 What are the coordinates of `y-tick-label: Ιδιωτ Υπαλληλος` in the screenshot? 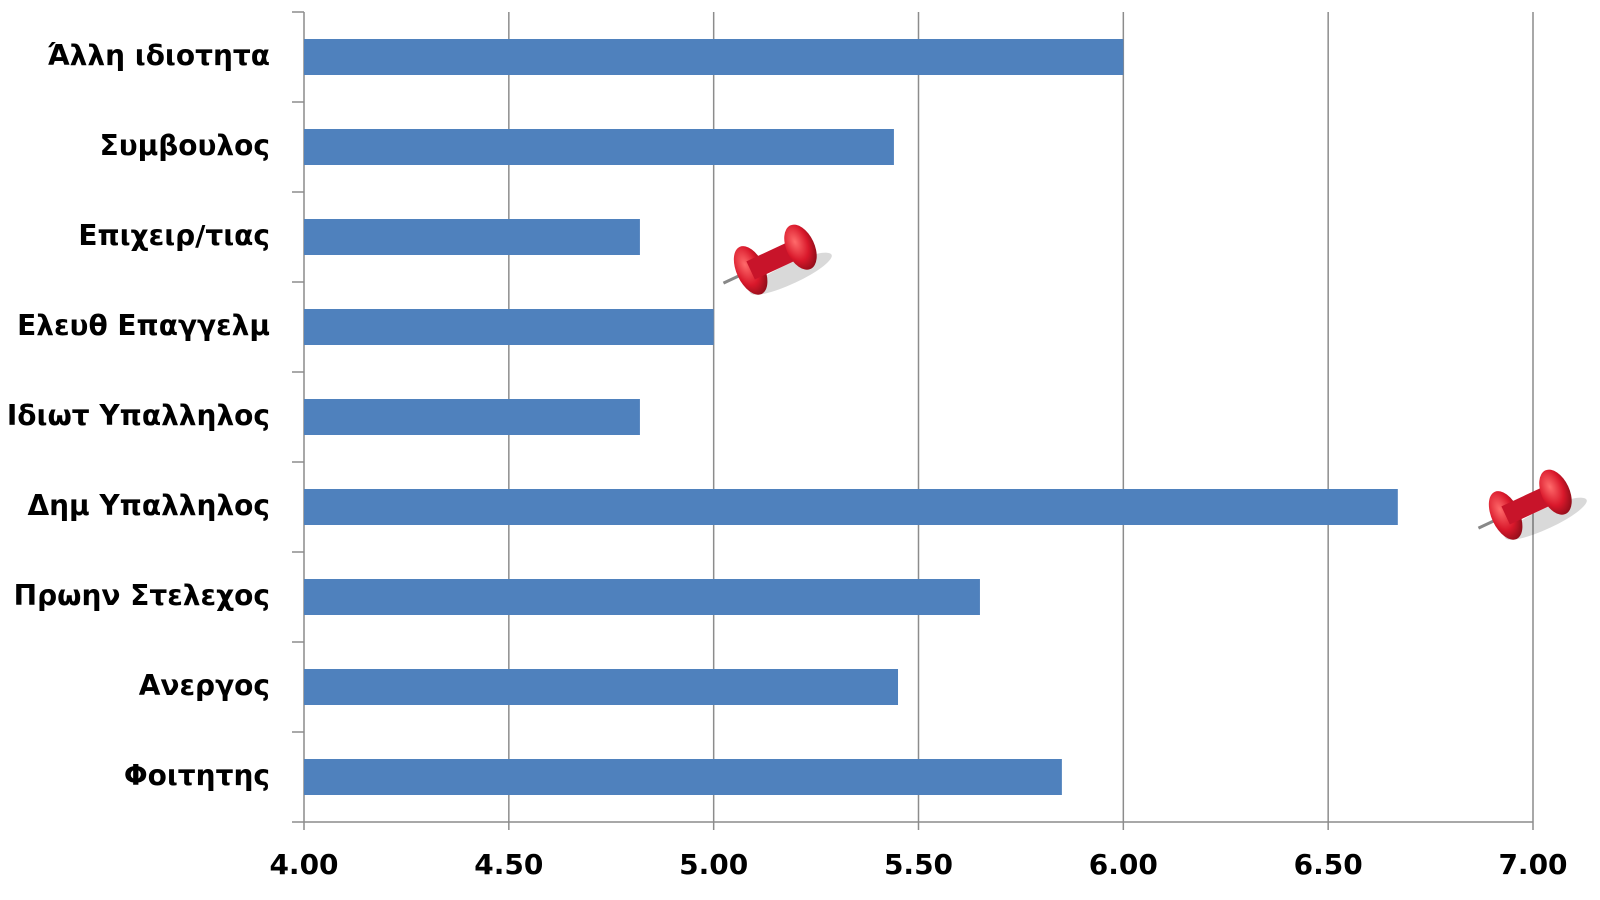 It's located at (138, 415).